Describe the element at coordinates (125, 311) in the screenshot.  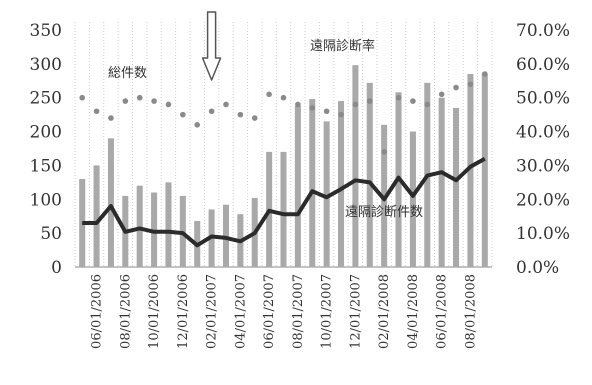
I see `x-tick-label: 08/01/2006` at that location.